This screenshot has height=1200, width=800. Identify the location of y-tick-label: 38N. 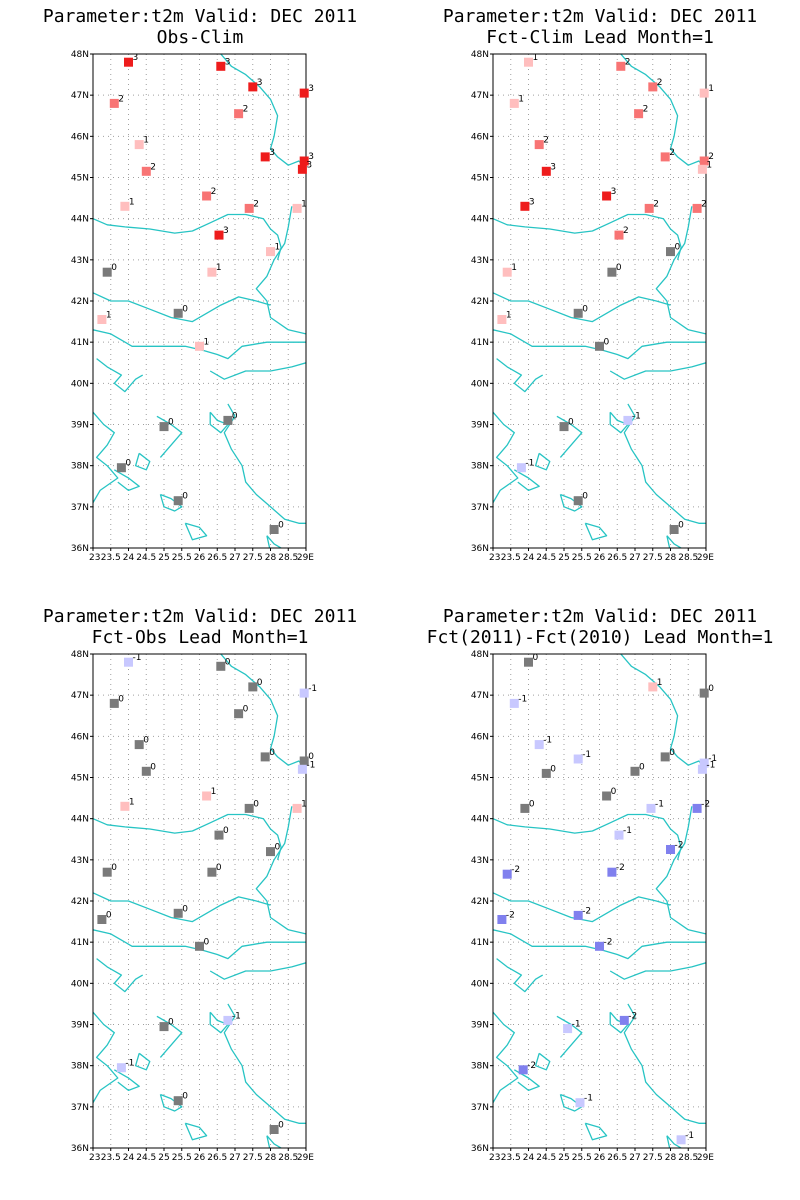
(480, 467).